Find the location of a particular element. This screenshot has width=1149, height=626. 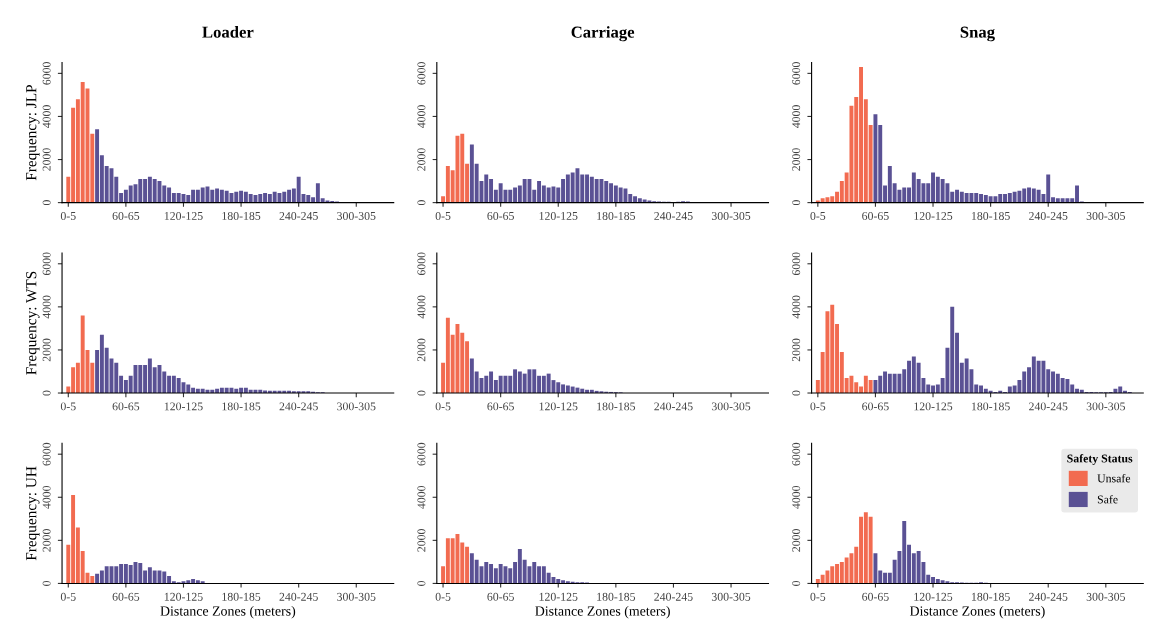

chart-title: Snag is located at coordinates (977, 34).